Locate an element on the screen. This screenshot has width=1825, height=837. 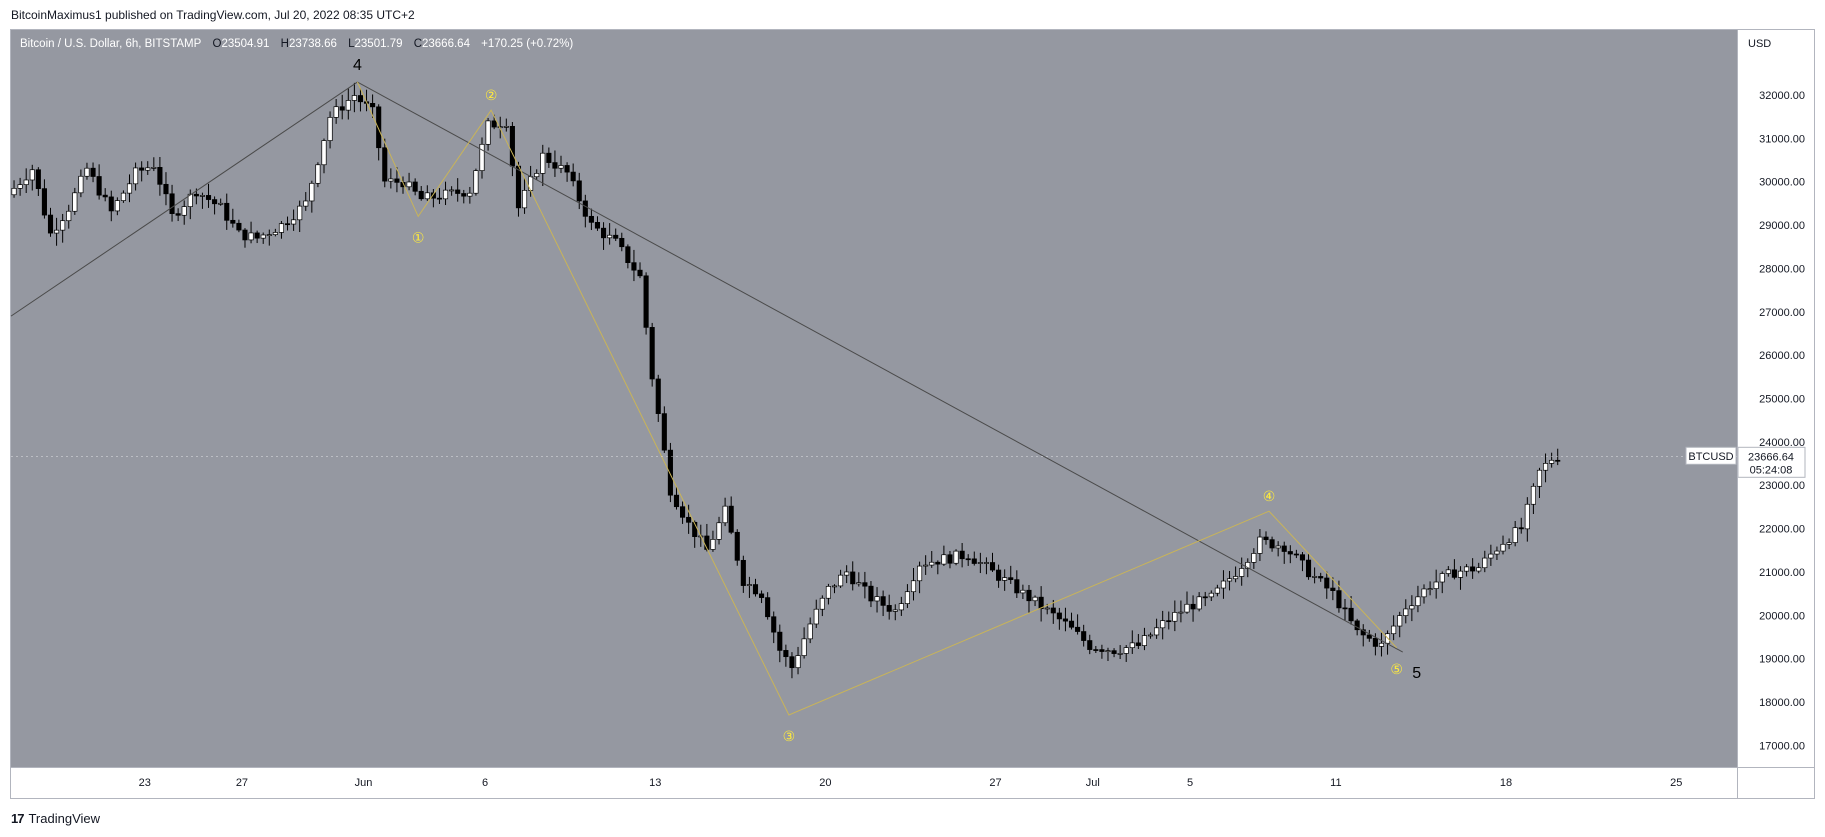
currency-label: USD is located at coordinates (1760, 44).